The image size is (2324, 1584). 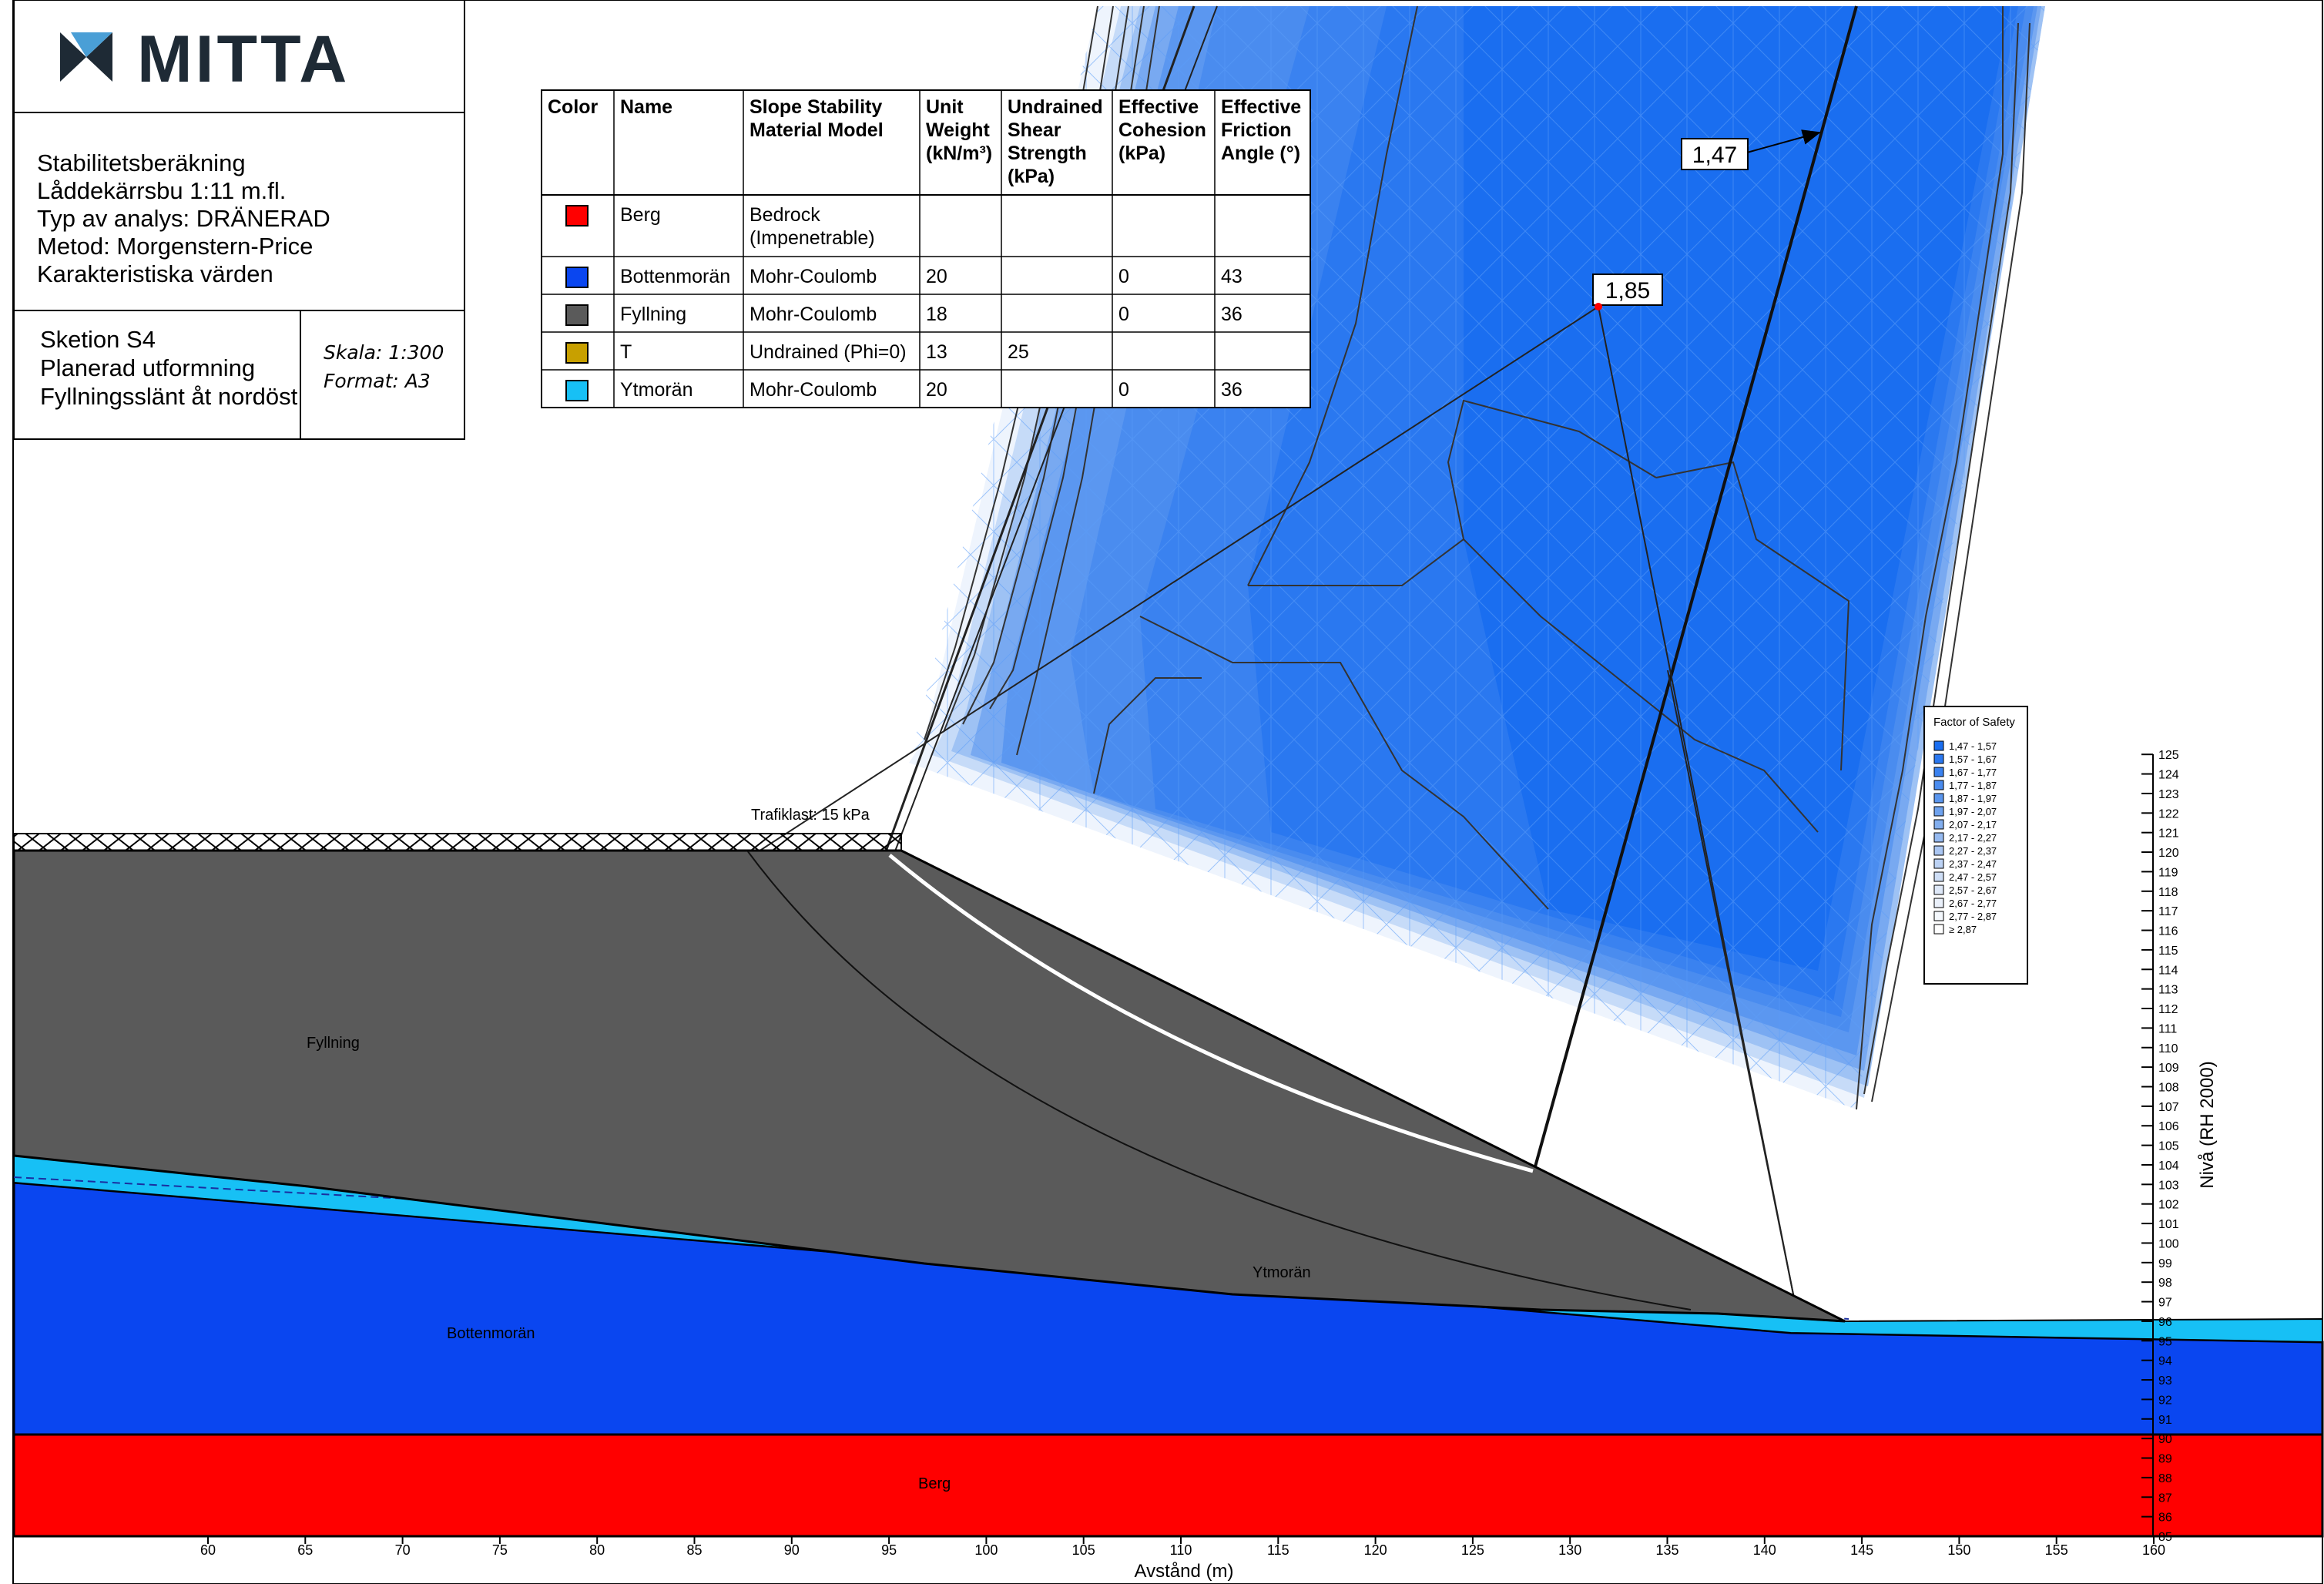 What do you see at coordinates (2165, 1381) in the screenshot?
I see `y-tick-label: 93` at bounding box center [2165, 1381].